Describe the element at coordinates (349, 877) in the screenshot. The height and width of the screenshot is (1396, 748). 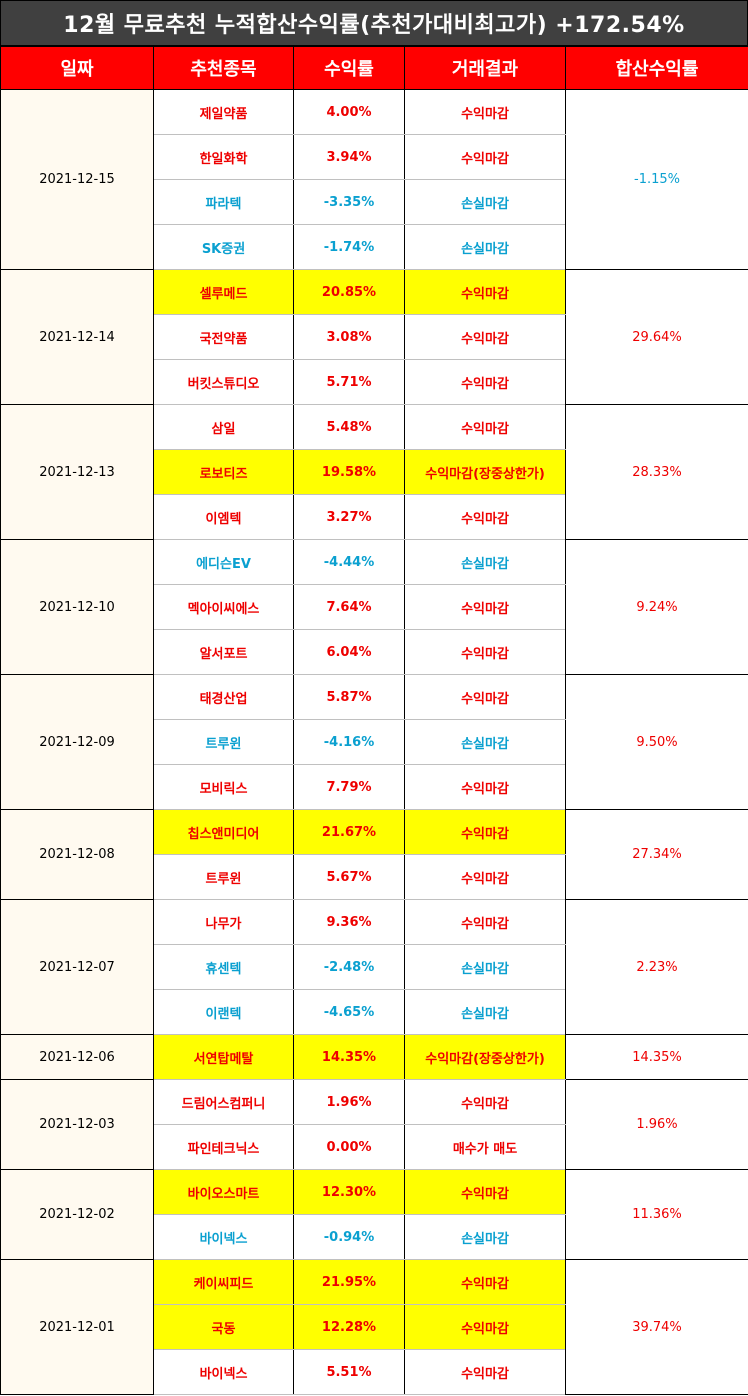
I see `return-cell: 5.67%` at that location.